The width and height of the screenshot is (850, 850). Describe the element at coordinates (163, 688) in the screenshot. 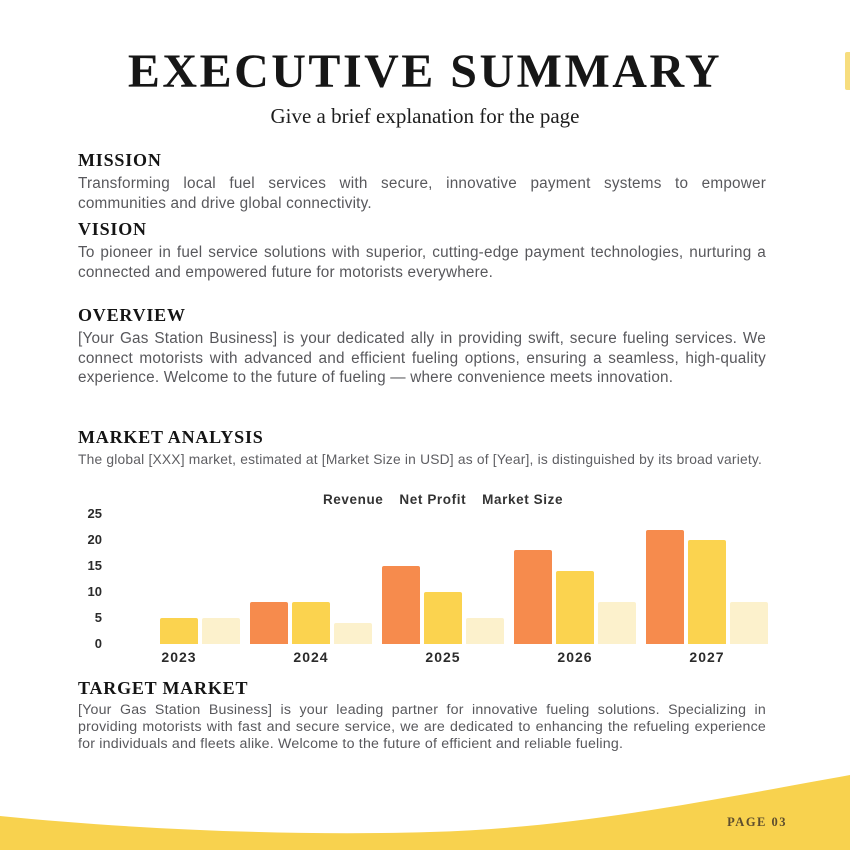

I see `target-market-heading: TARGET MARKET` at that location.